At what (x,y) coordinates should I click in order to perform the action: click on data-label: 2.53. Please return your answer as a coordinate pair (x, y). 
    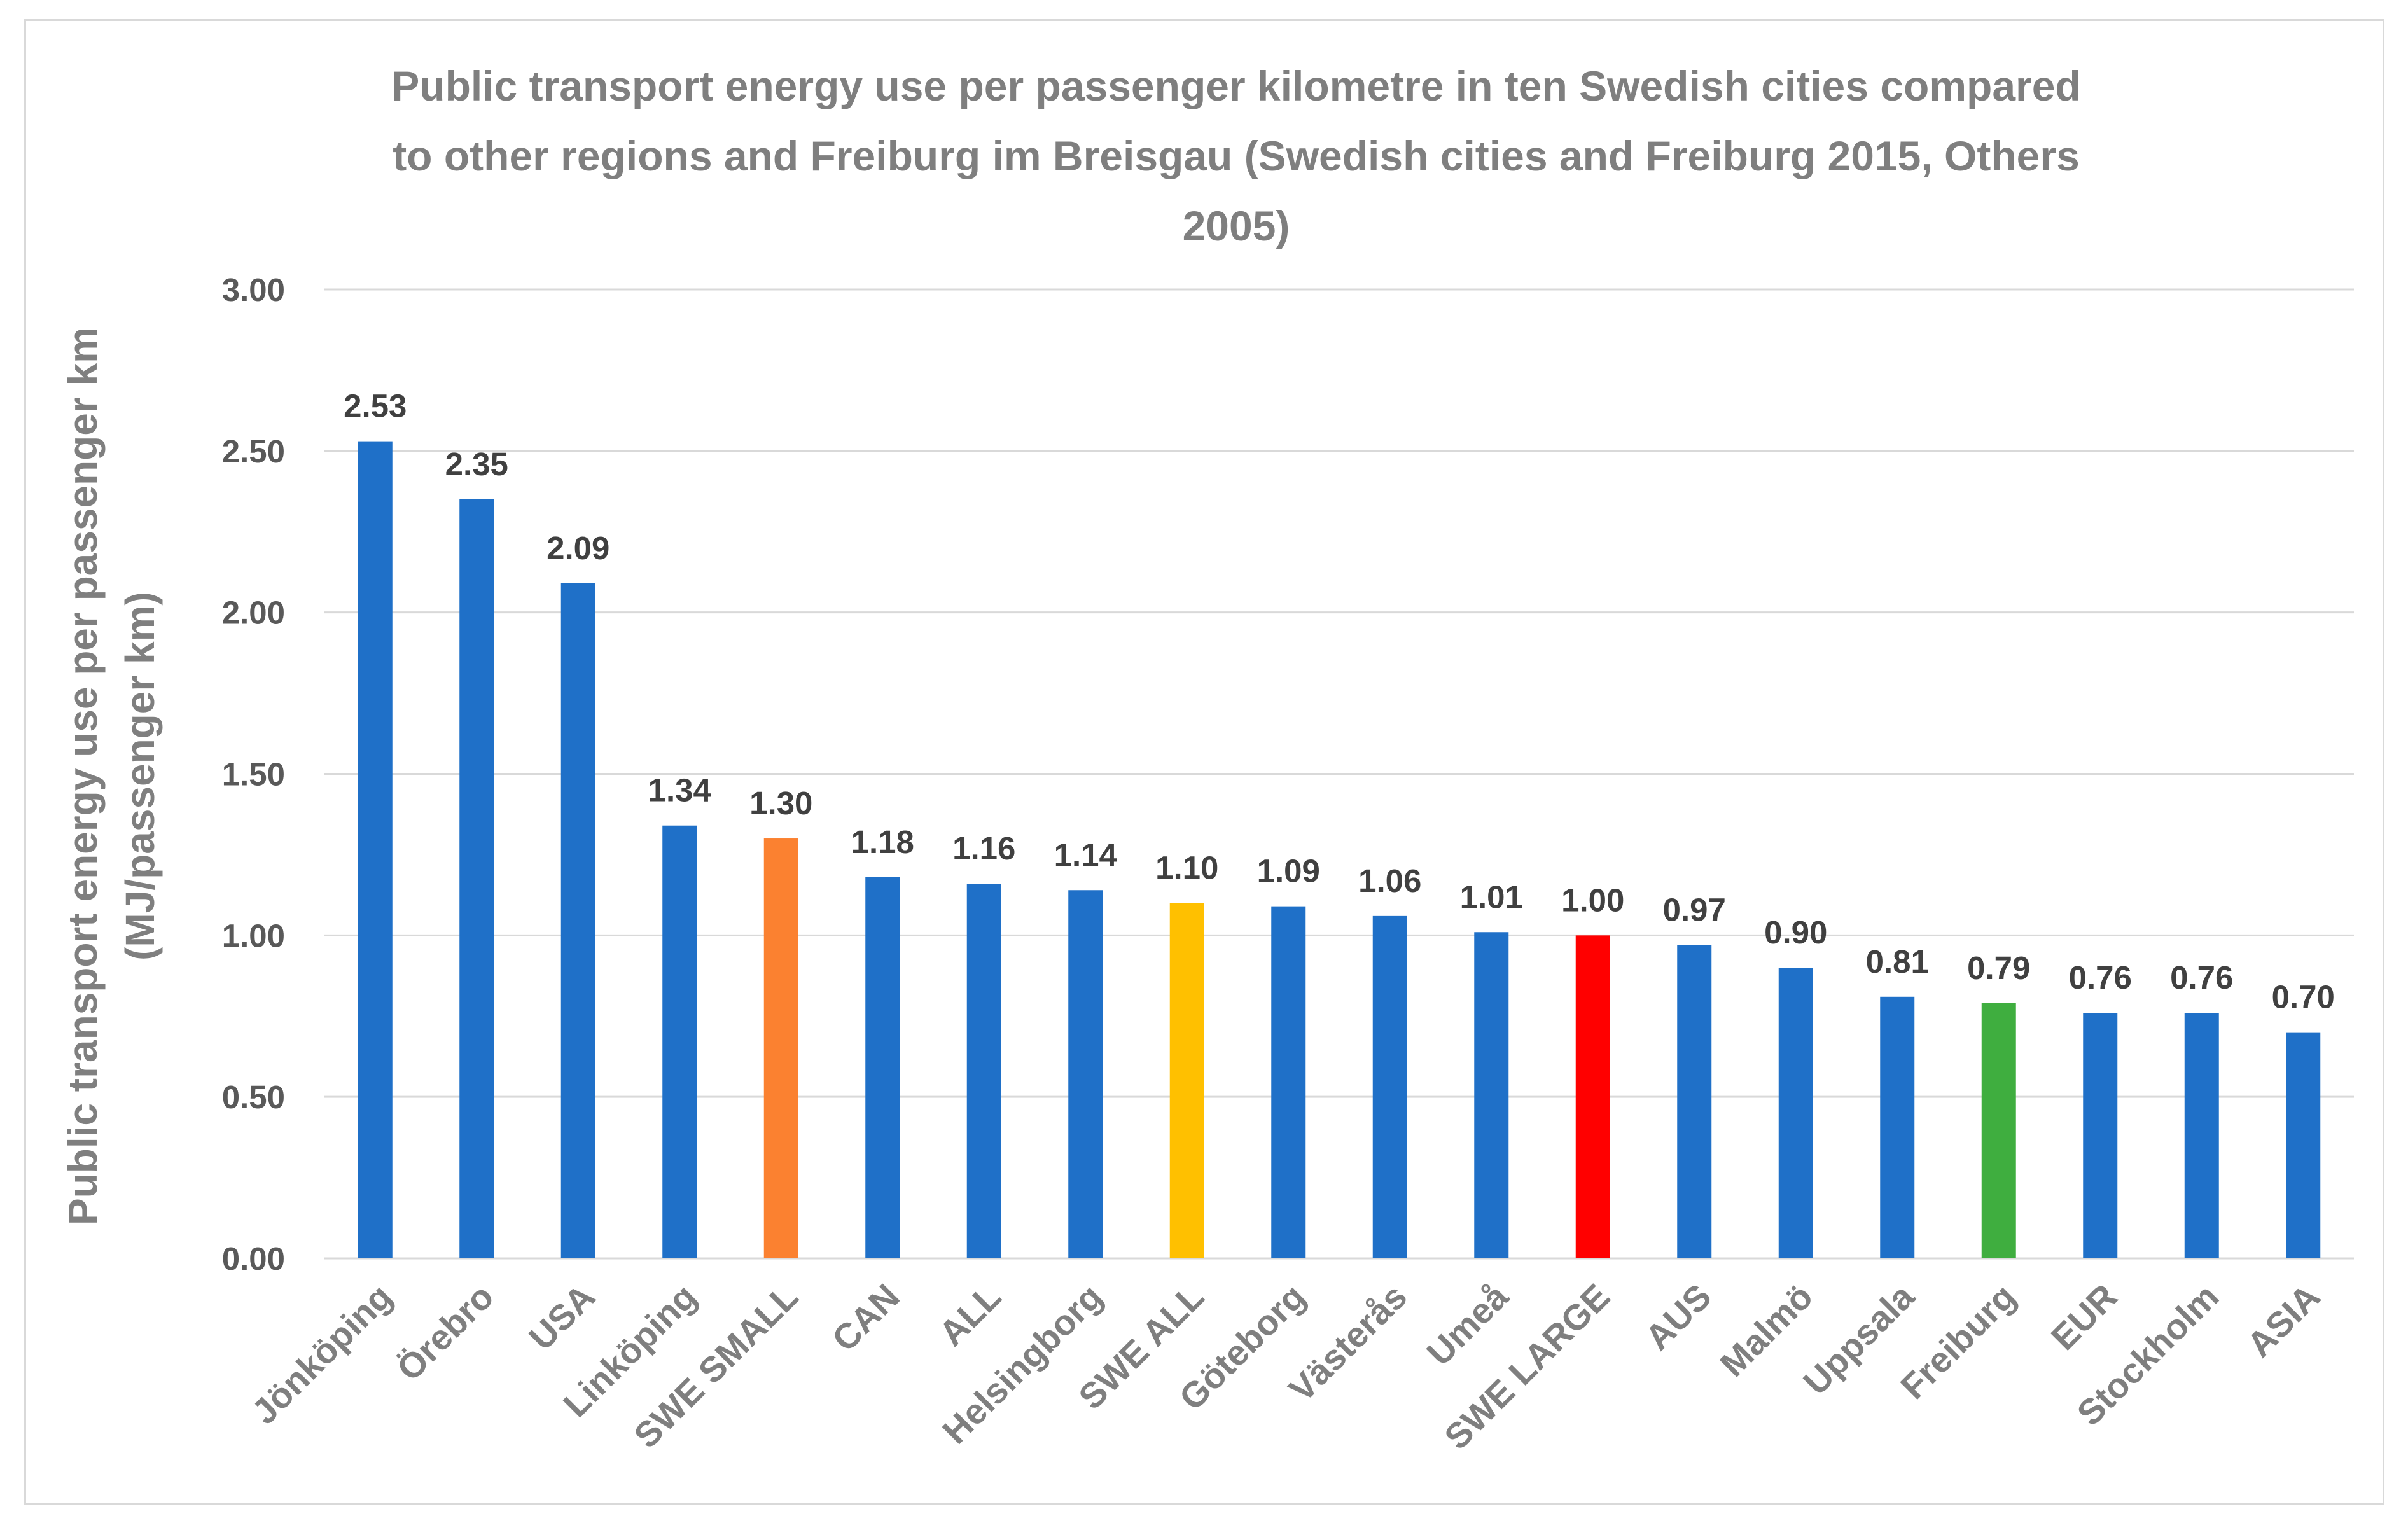
    Looking at the image, I should click on (375, 406).